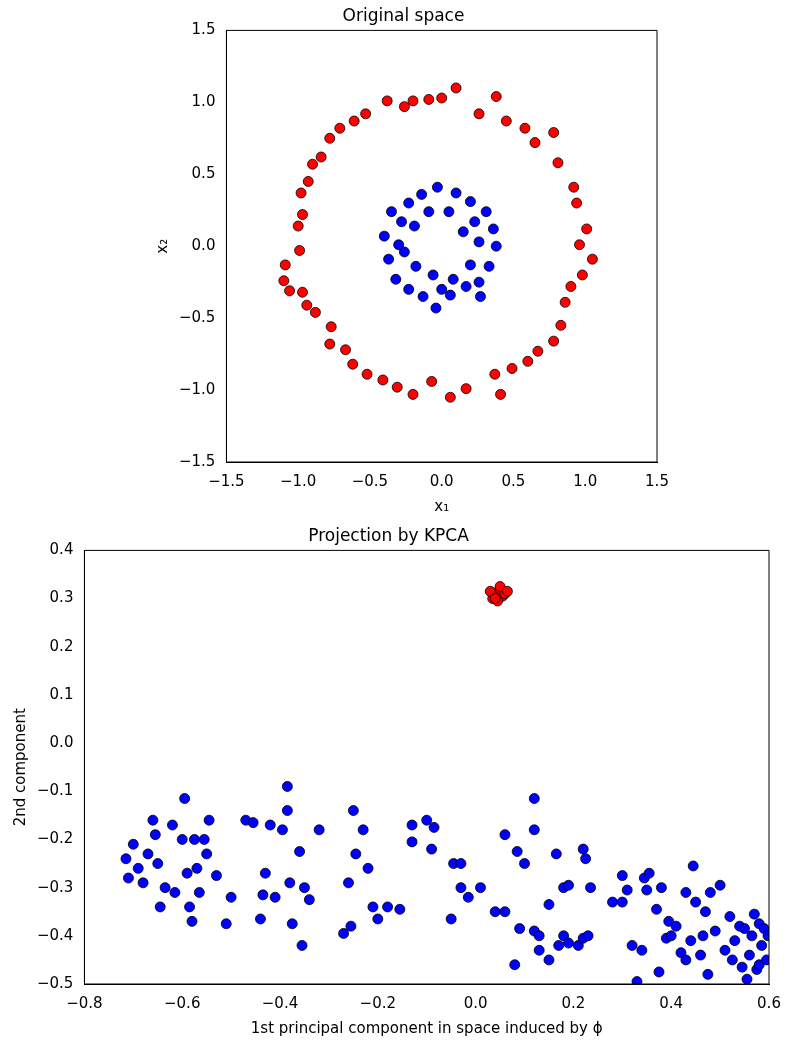 The height and width of the screenshot is (1048, 787). What do you see at coordinates (55, 838) in the screenshot?
I see `y-tick-label: −0.2` at bounding box center [55, 838].